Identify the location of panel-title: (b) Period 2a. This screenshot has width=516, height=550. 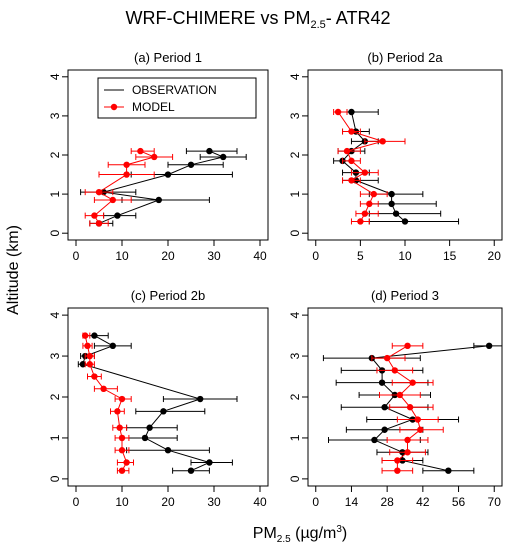
(405, 57).